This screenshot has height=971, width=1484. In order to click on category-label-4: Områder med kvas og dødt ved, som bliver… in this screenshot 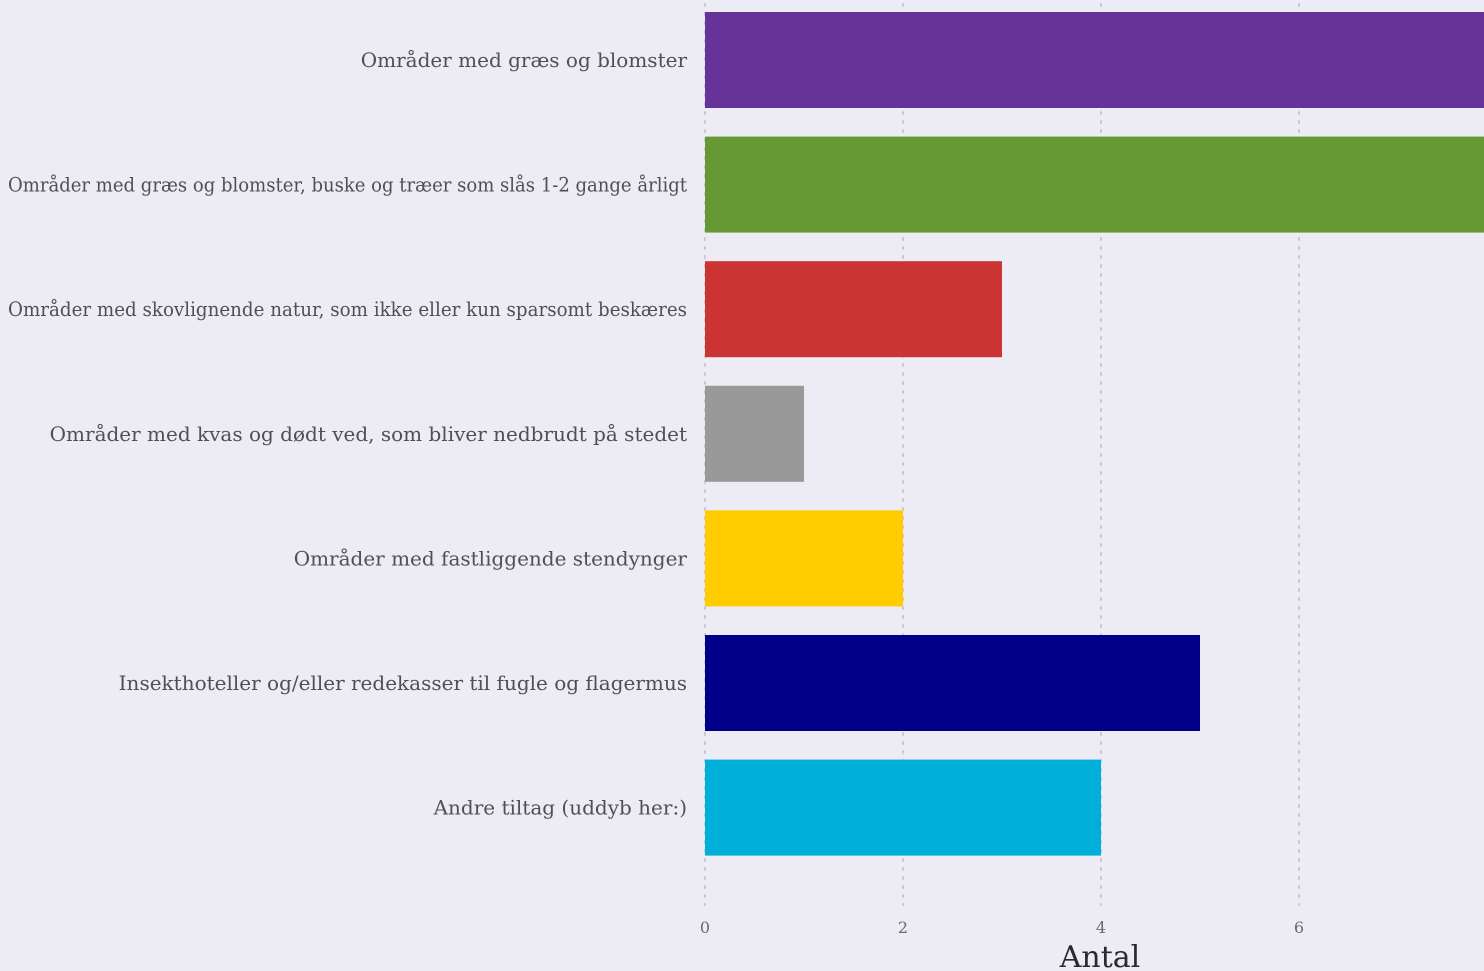, I will do `click(368, 434)`.